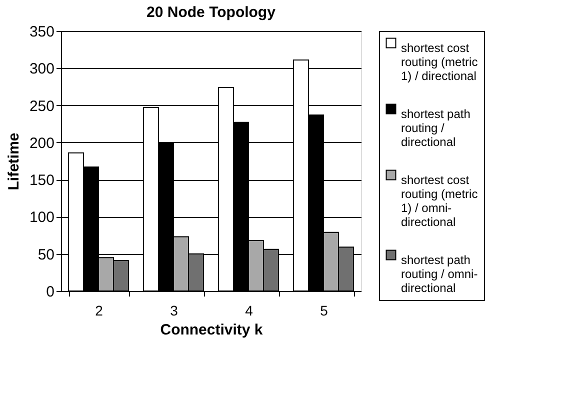 Image resolution: width=564 pixels, height=405 pixels. Describe the element at coordinates (439, 201) in the screenshot. I see `legend-label: shortest cost routing (metric 1) / omni-directional` at that location.